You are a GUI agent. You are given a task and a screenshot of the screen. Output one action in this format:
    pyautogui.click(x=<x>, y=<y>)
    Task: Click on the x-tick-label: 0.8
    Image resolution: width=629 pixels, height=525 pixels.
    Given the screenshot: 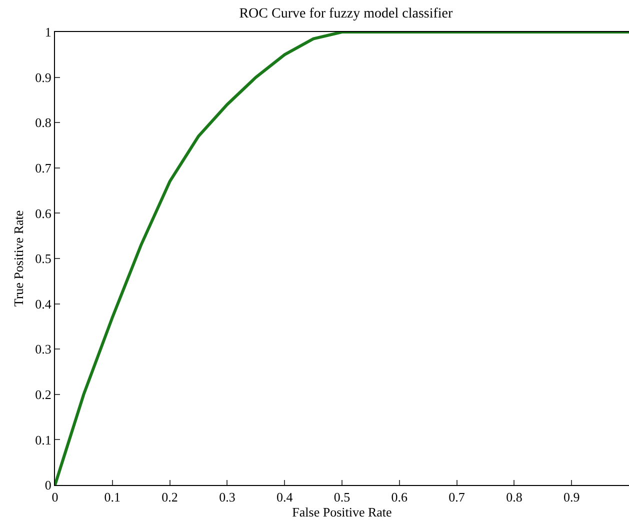 What is the action you would take?
    pyautogui.click(x=514, y=497)
    